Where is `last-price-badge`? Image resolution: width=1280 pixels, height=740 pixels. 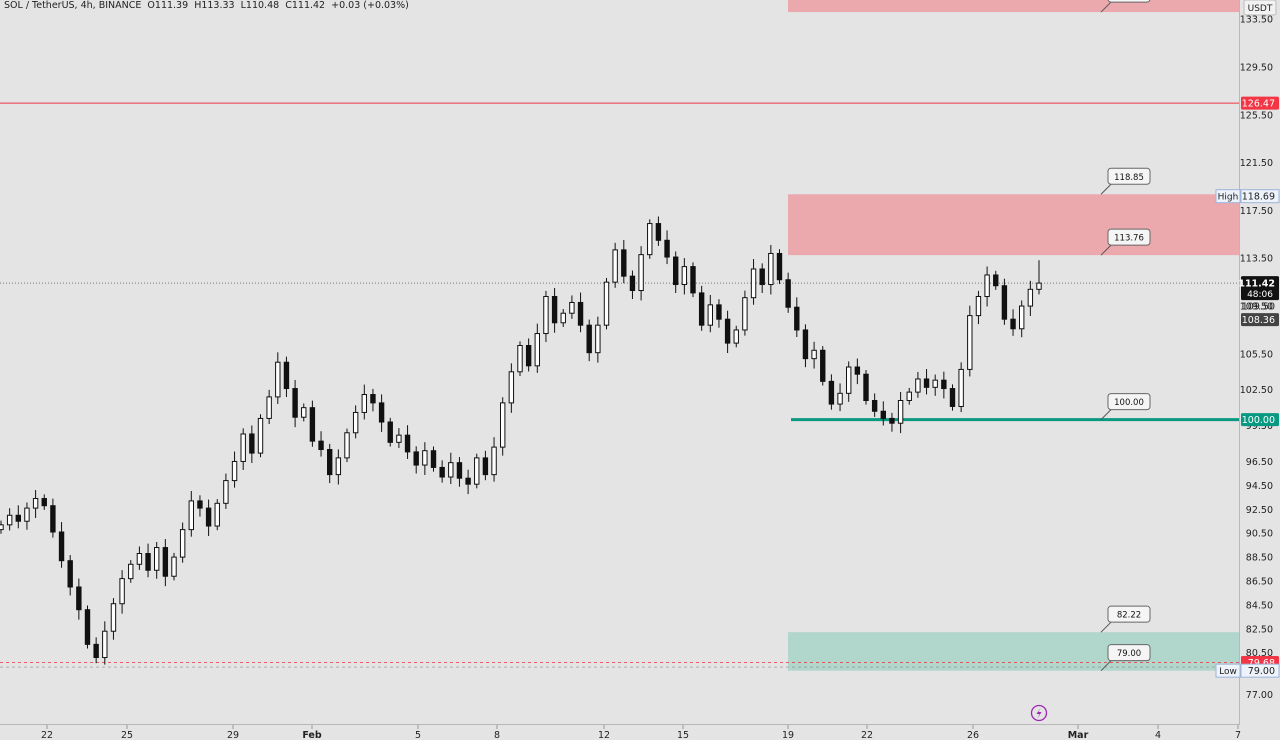
last-price-badge is located at coordinates (1260, 288).